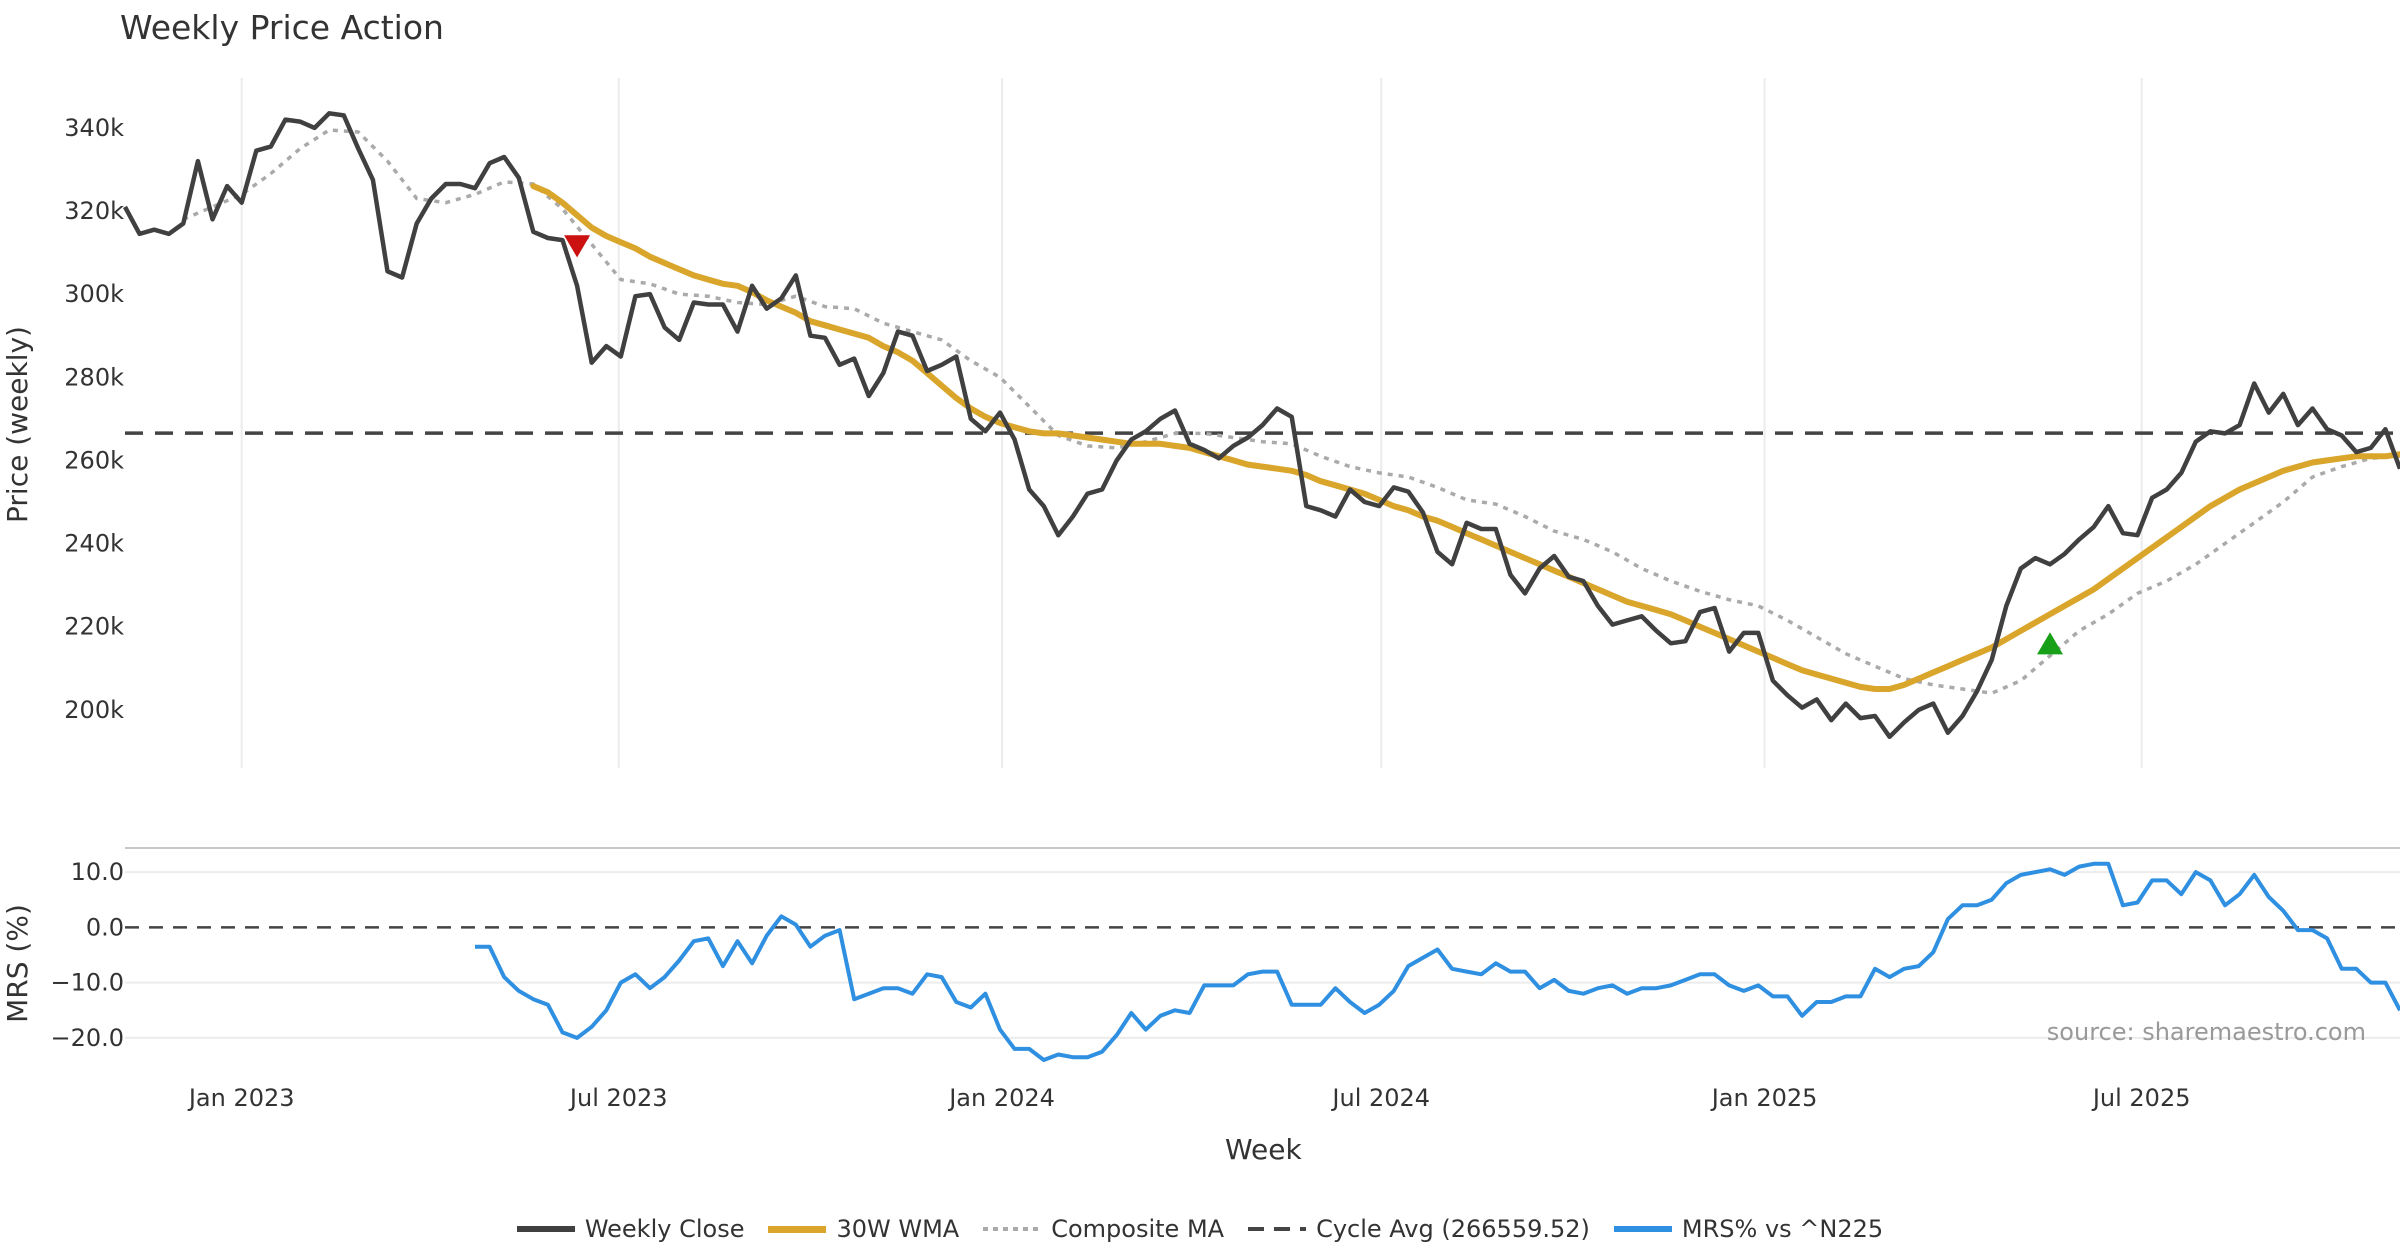 Image resolution: width=2400 pixels, height=1260 pixels. I want to click on price-tick-label: 220k, so click(94, 627).